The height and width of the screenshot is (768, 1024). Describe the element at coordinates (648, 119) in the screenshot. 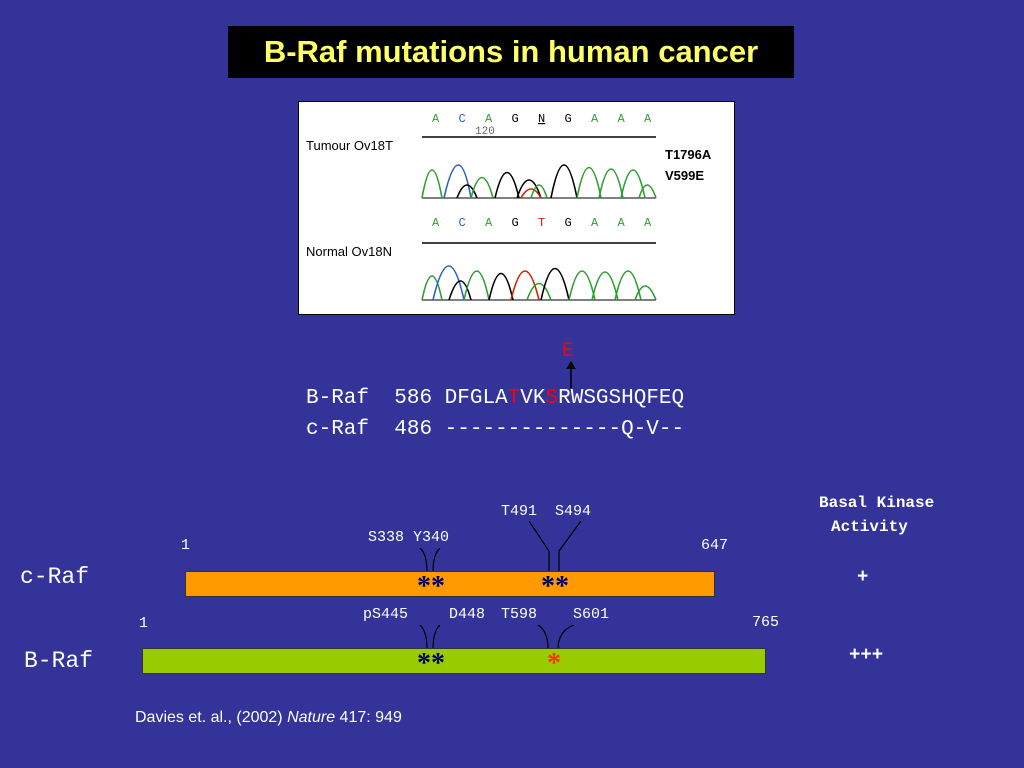

I see `tumour-base-9: A` at that location.